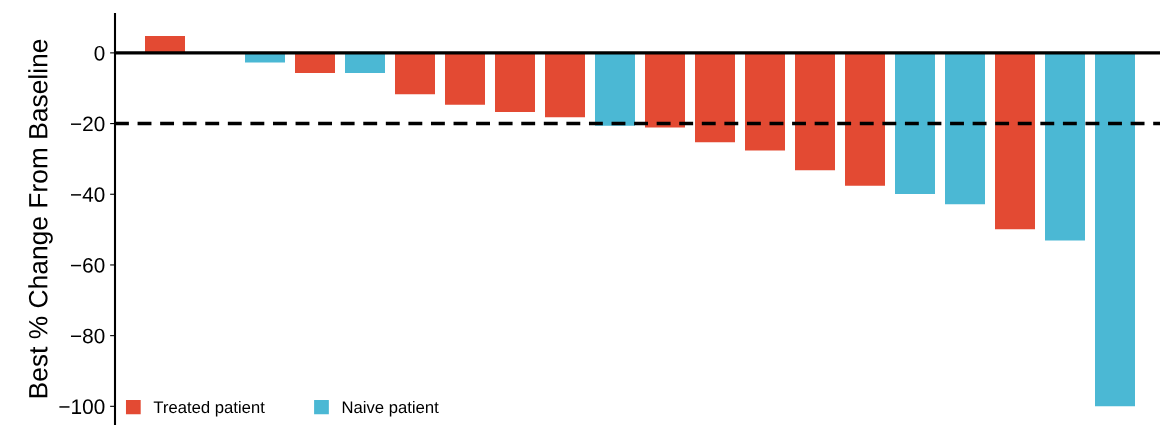 This screenshot has height=426, width=1163. I want to click on y-tick-label: 0, so click(99, 53).